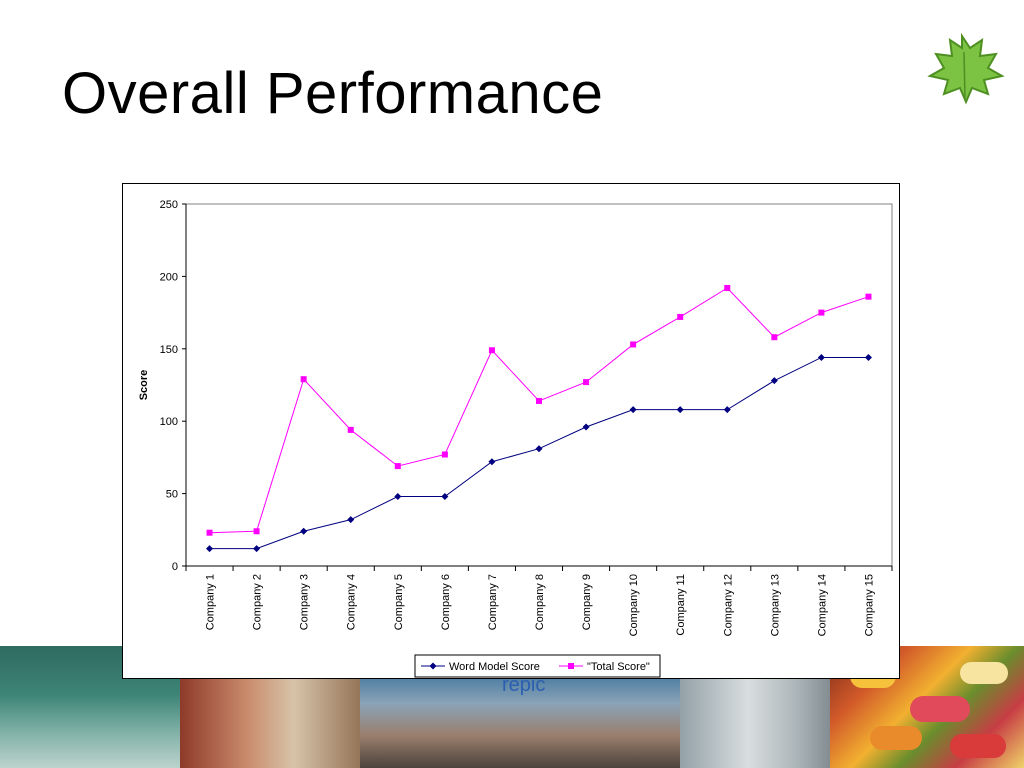  What do you see at coordinates (681, 605) in the screenshot?
I see `x-tick-label: Company 11` at bounding box center [681, 605].